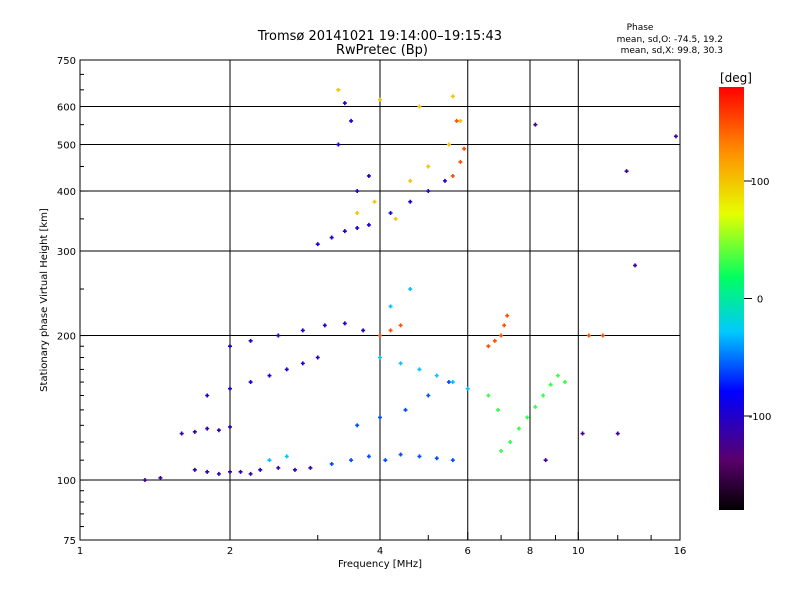 The height and width of the screenshot is (600, 800). What do you see at coordinates (731, 298) in the screenshot?
I see `colorbar` at bounding box center [731, 298].